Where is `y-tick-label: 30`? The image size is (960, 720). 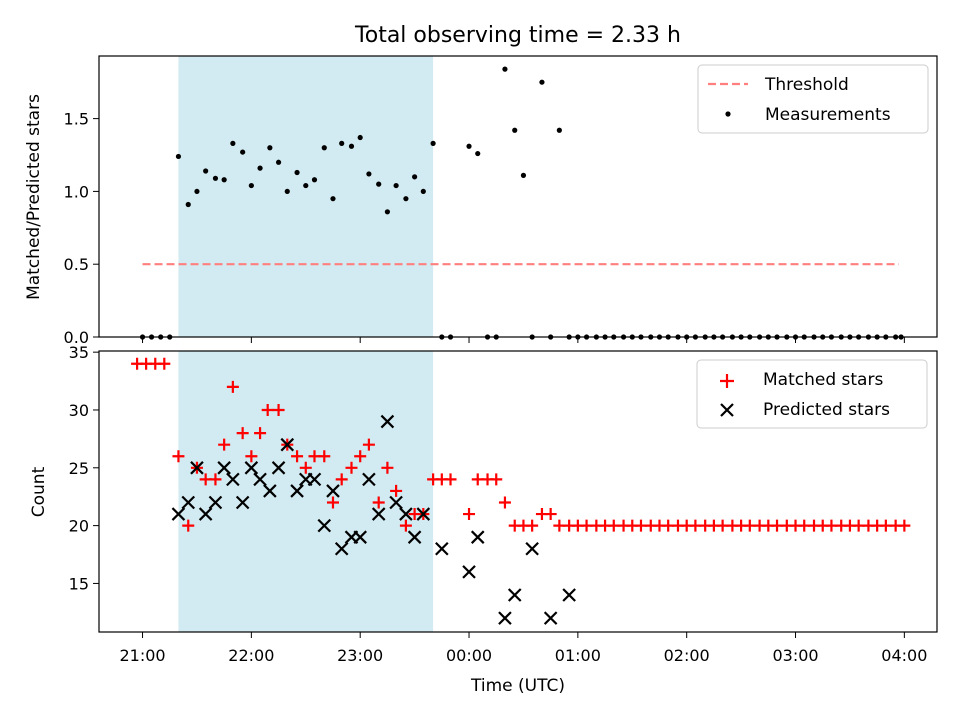
y-tick-label: 30 is located at coordinates (79, 410).